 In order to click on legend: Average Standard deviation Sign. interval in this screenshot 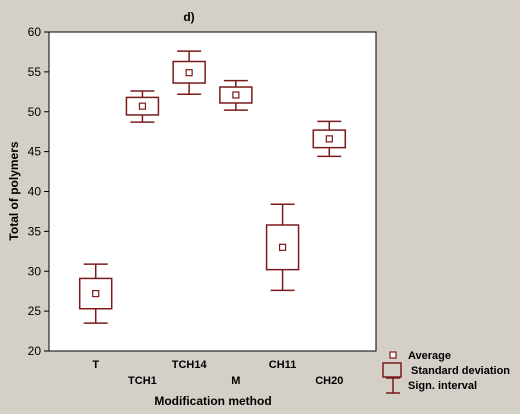, I will do `click(446, 372)`.